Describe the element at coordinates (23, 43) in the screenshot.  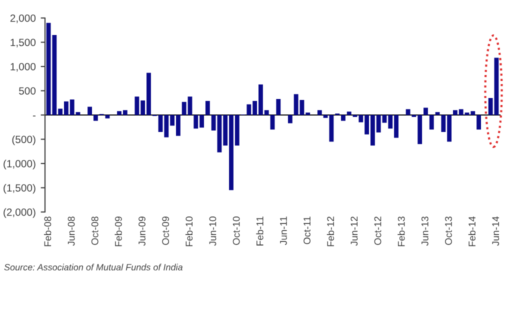
I see `y-tick-label: 1,500` at that location.